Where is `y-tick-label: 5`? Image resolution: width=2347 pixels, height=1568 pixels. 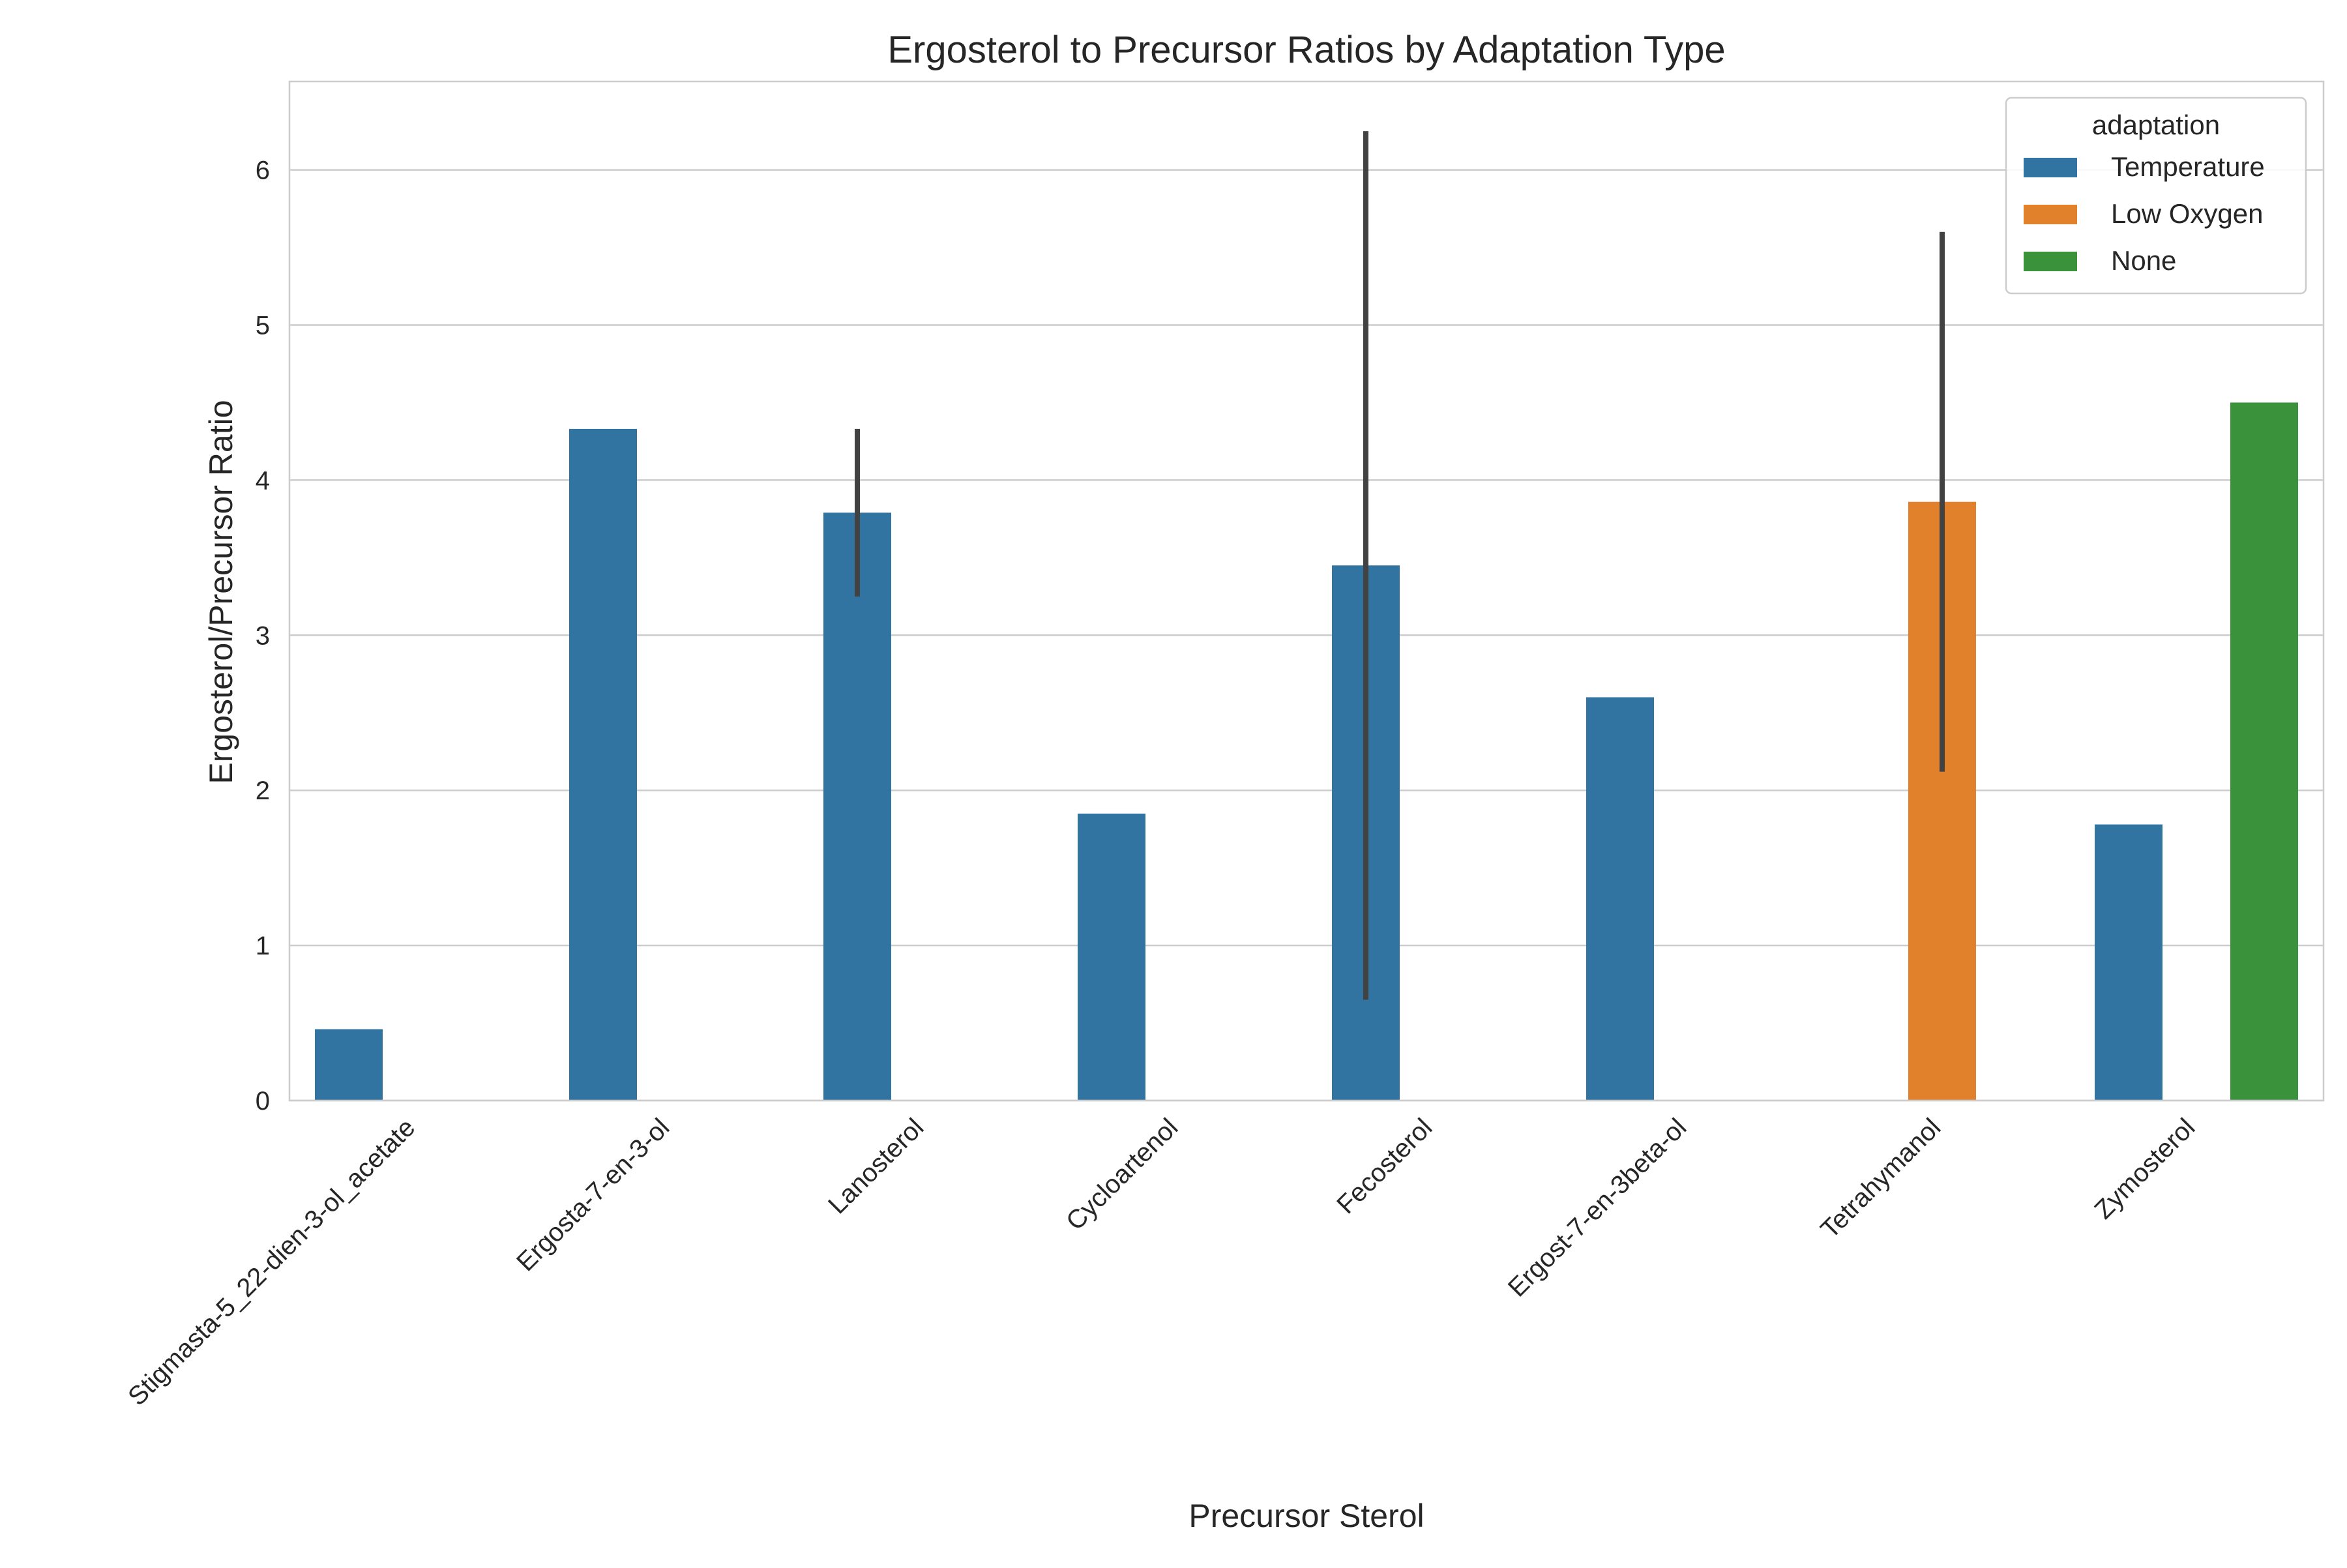 y-tick-label: 5 is located at coordinates (263, 326).